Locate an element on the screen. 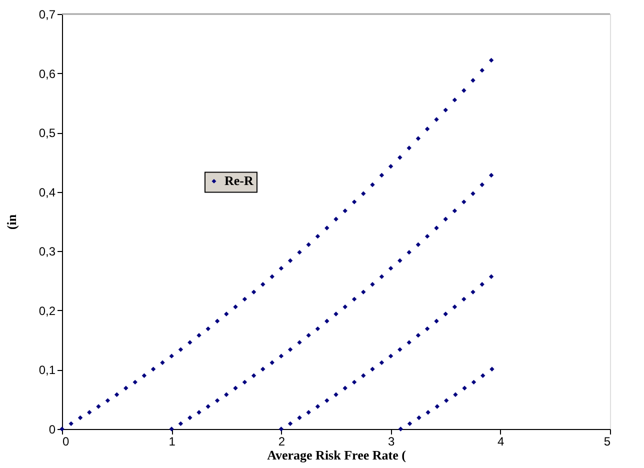 Image resolution: width=644 pixels, height=468 pixels. y-tick-label: 0 is located at coordinates (52, 429).